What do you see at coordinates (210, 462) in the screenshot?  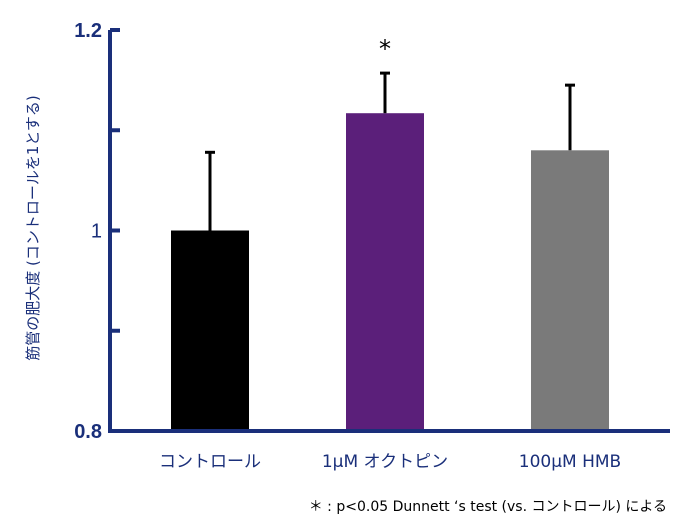 I see `x-tick-label-0: コントロール` at bounding box center [210, 462].